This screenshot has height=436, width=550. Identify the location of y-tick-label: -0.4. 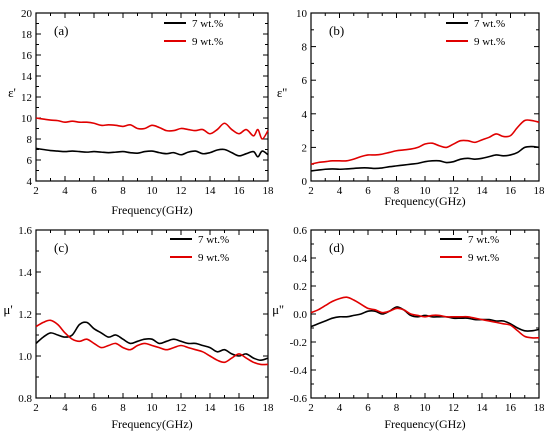
(299, 371).